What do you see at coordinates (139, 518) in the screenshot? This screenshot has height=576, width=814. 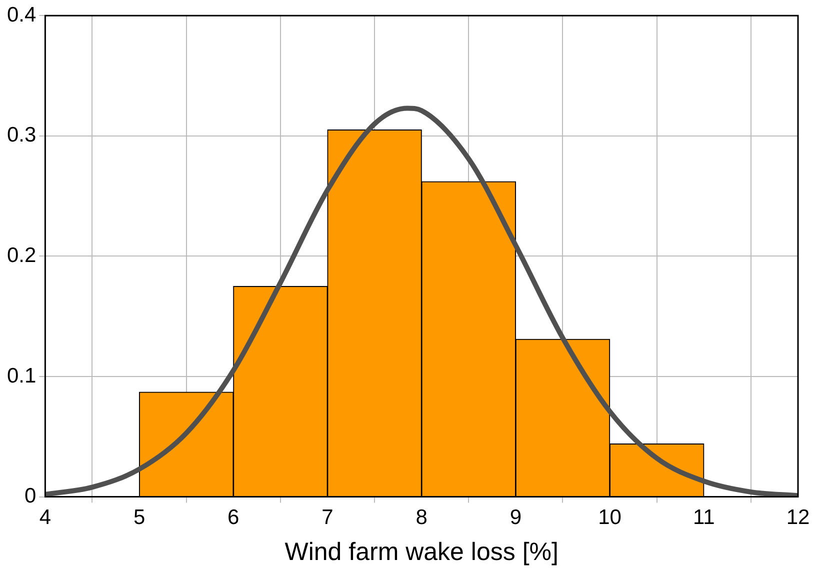 I see `x-tick-label: 5` at bounding box center [139, 518].